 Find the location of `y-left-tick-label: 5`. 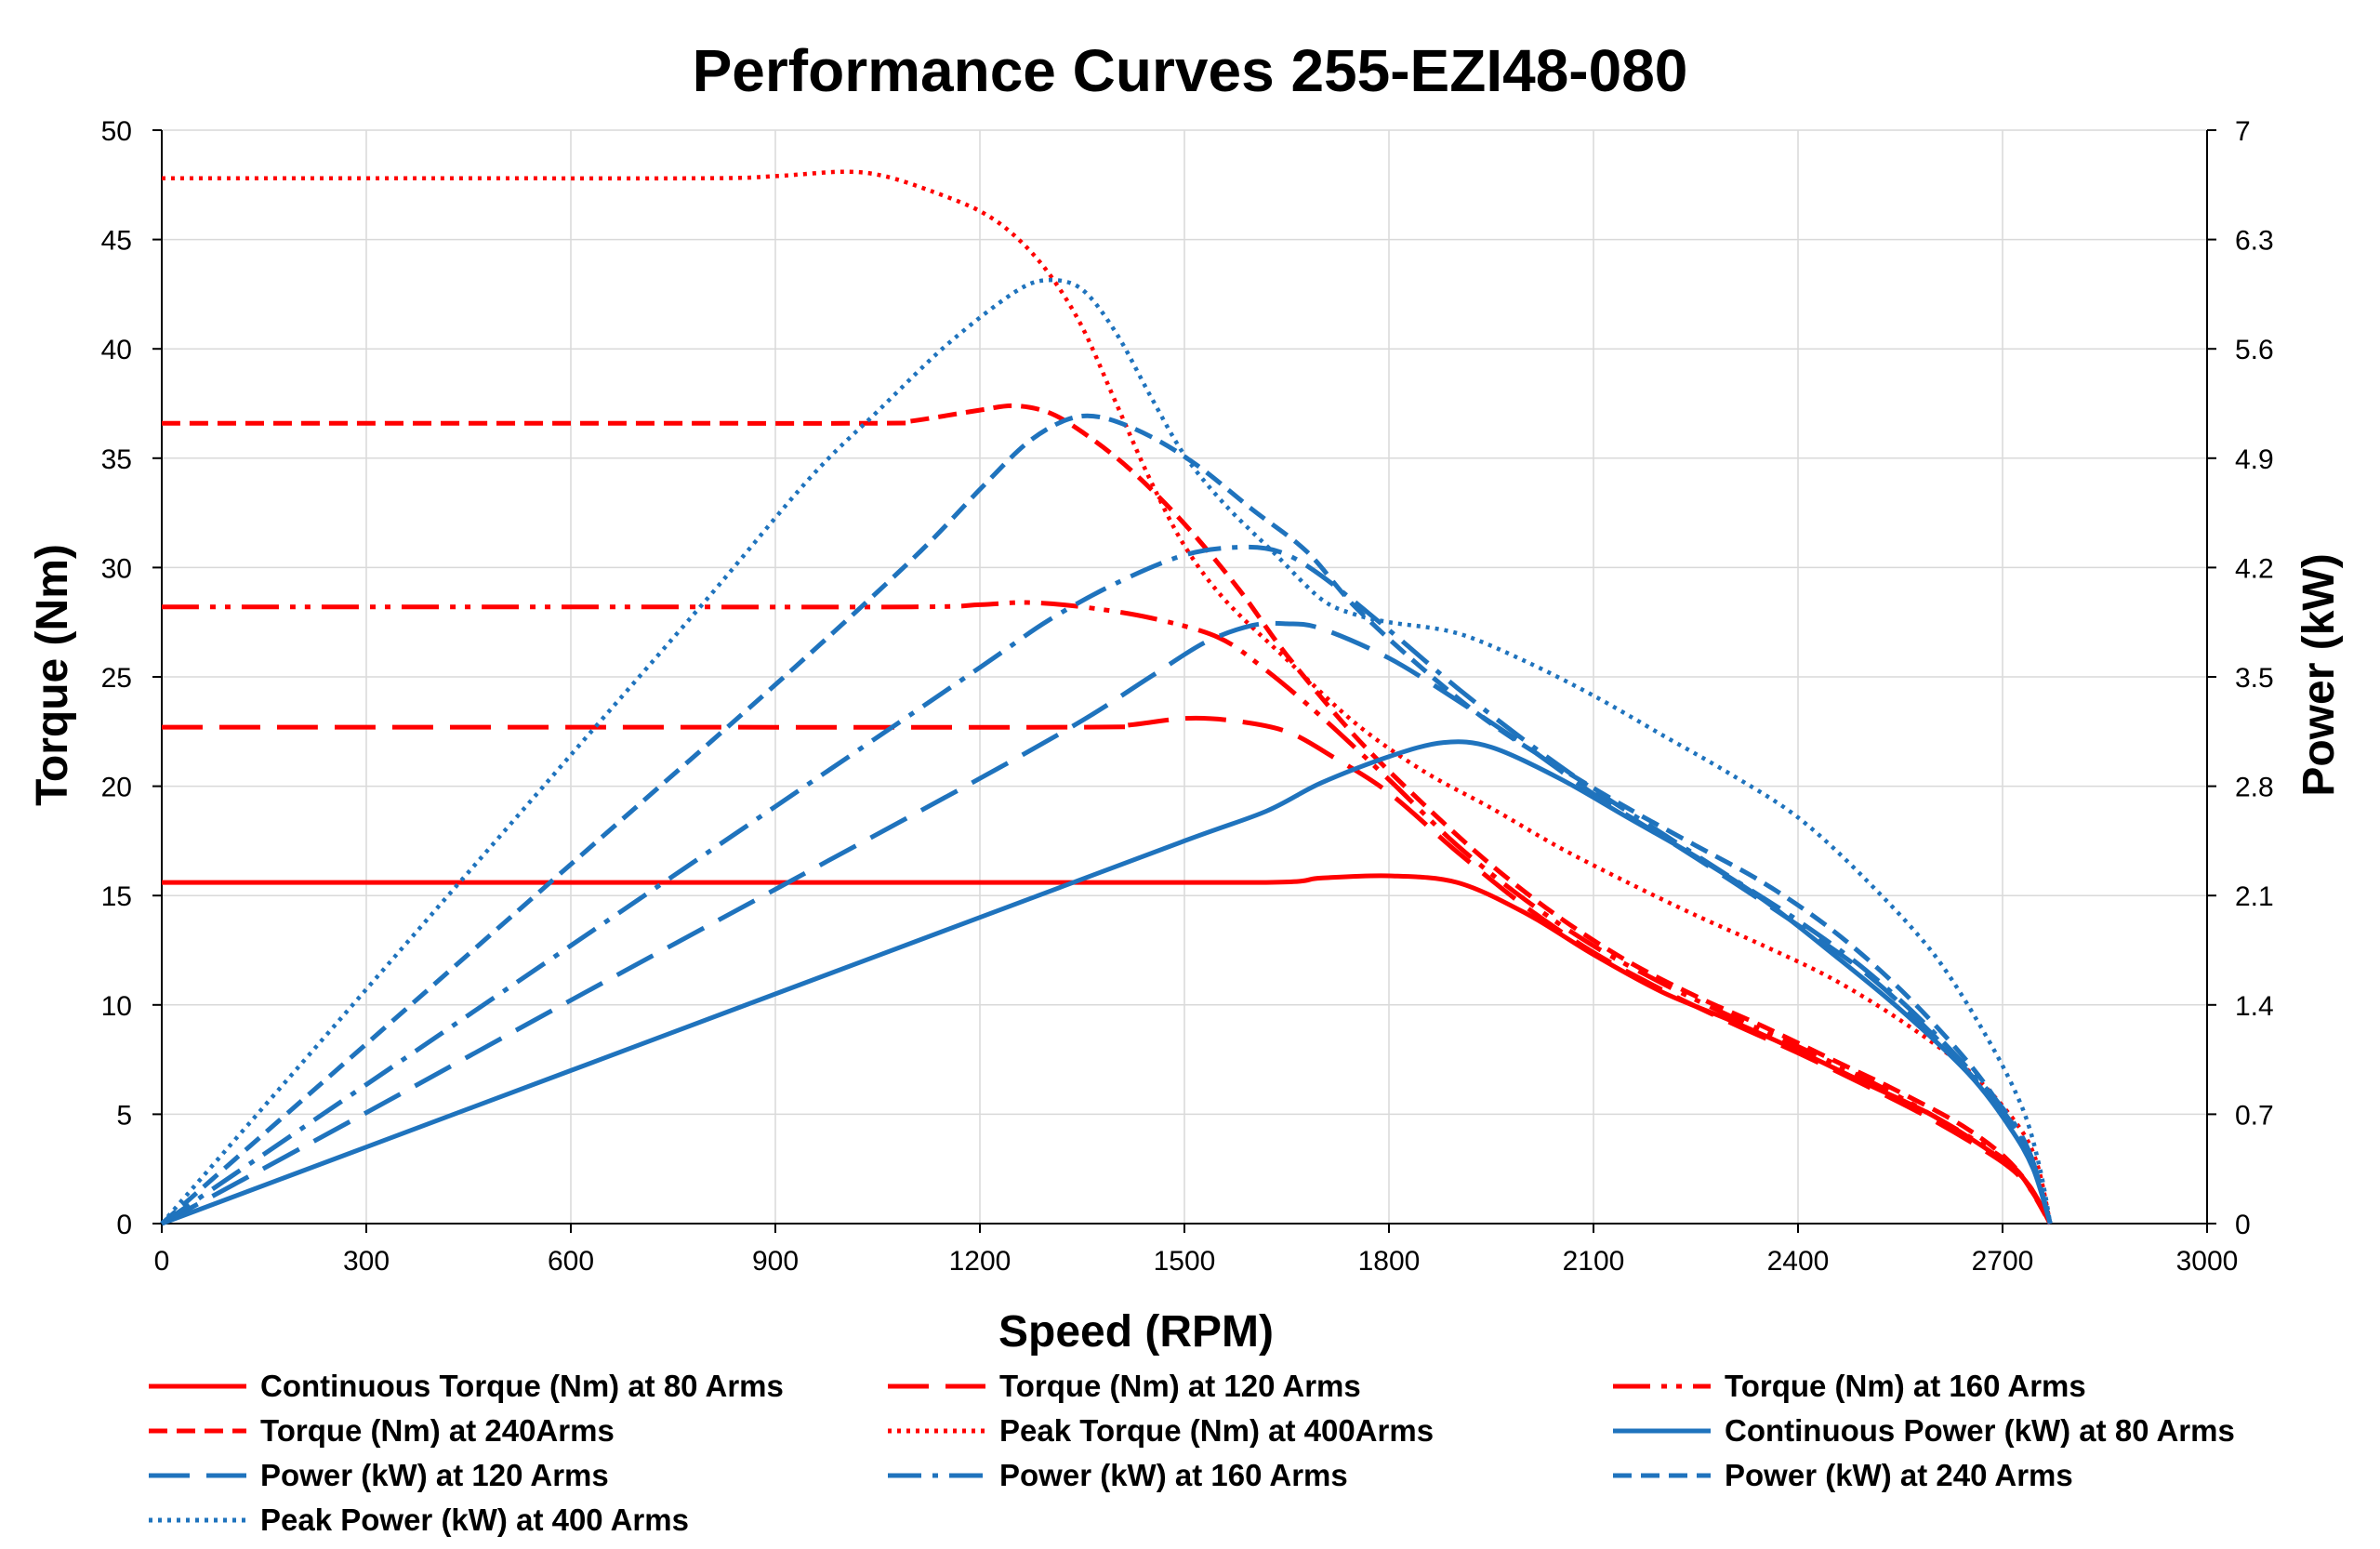

y-left-tick-label: 5 is located at coordinates (124, 1115).